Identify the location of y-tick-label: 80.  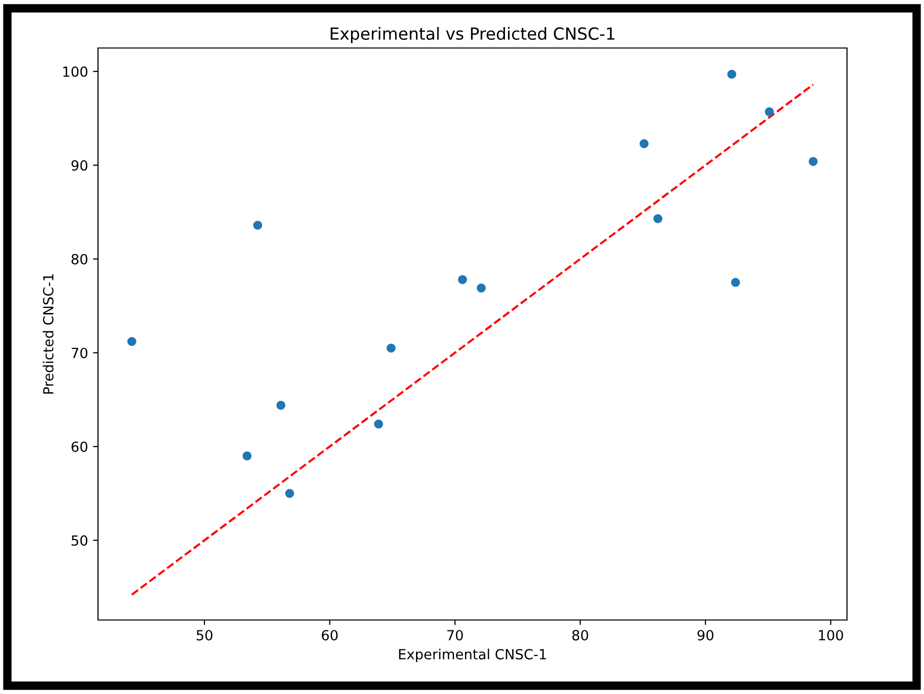
(80, 259).